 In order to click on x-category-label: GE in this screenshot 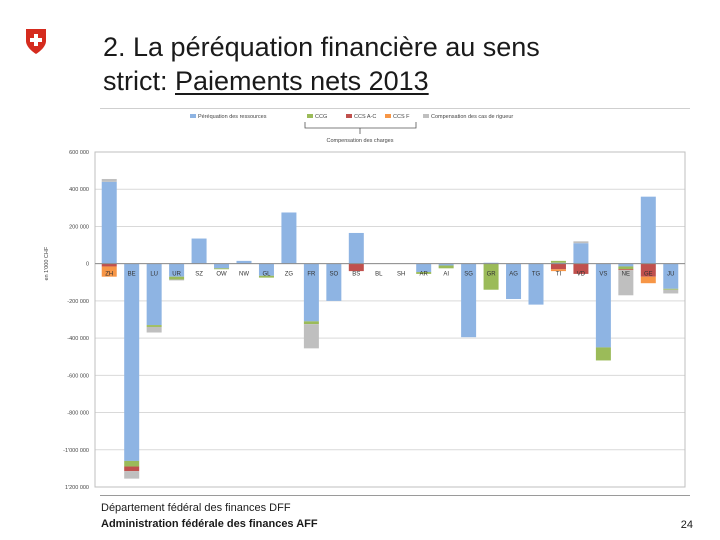, I will do `click(648, 275)`.